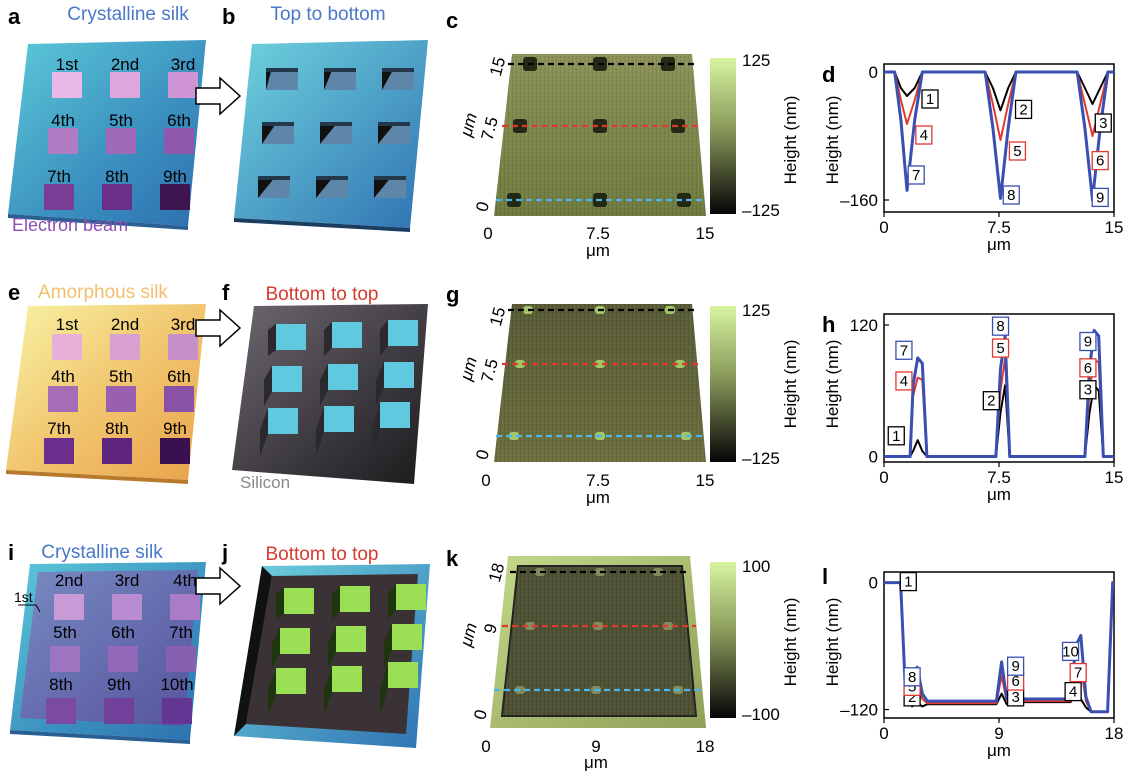  I want to click on y-tick-label: 0, so click(873, 72).